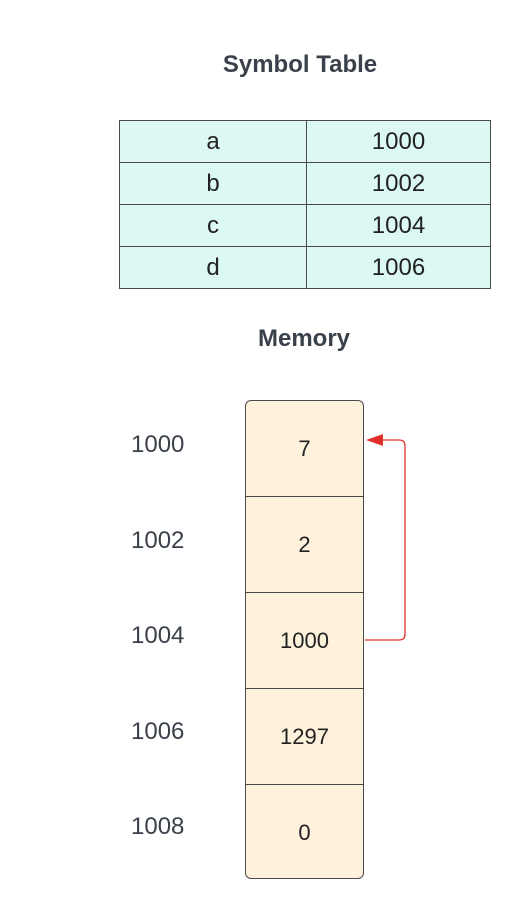 This screenshot has width=530, height=920. I want to click on symbol-row: d 1006, so click(305, 267).